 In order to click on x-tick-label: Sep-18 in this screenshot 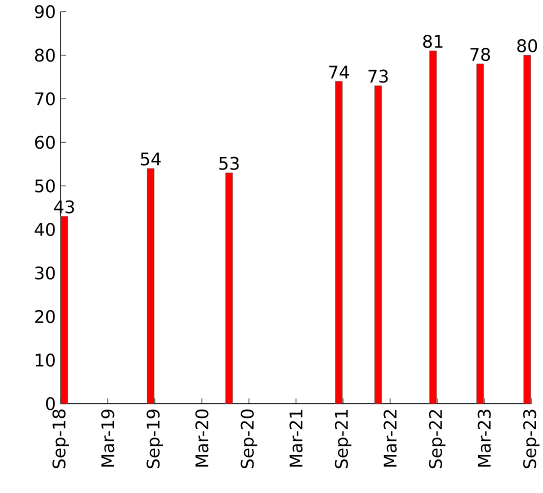, I will do `click(60, 439)`.